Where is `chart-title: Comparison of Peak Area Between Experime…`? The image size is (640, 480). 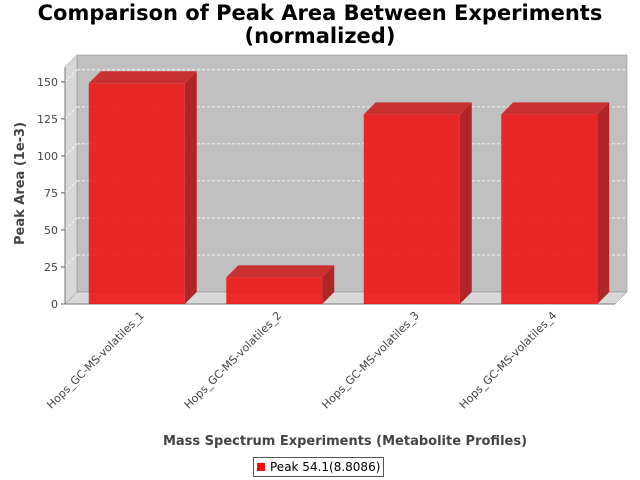
chart-title: Comparison of Peak Area Between Experime… is located at coordinates (320, 13).